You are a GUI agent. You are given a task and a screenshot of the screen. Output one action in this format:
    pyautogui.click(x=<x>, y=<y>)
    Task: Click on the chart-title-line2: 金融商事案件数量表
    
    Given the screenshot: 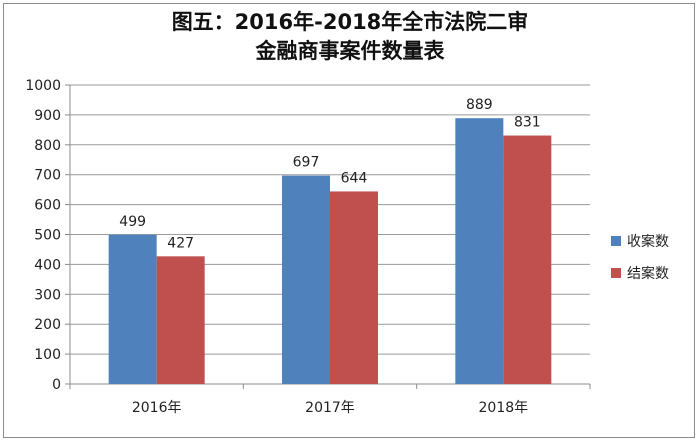 What is the action you would take?
    pyautogui.click(x=350, y=51)
    